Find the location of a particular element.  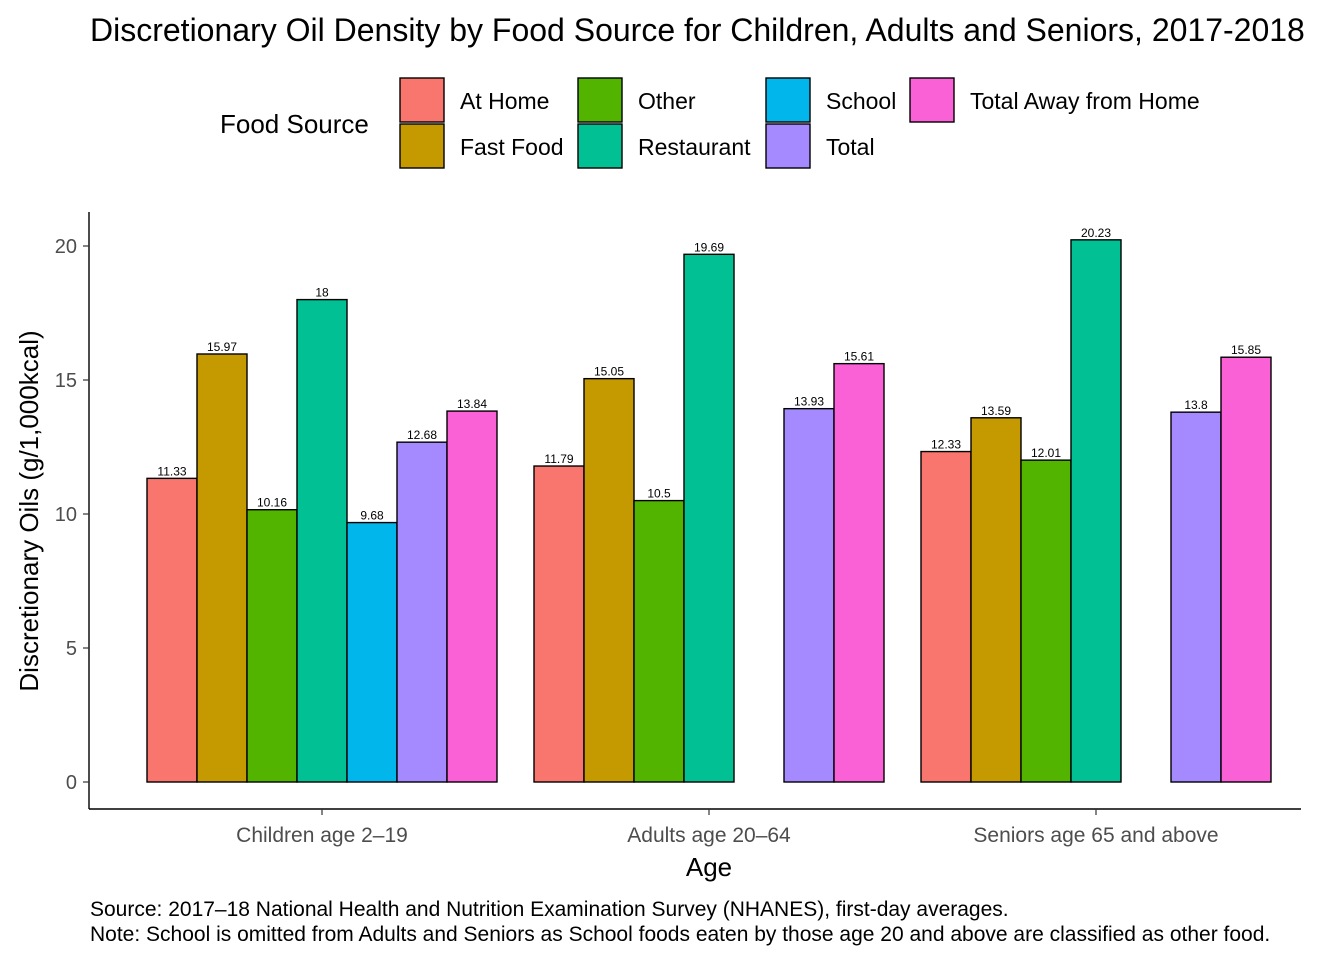

data-label: 19.69 is located at coordinates (709, 247).